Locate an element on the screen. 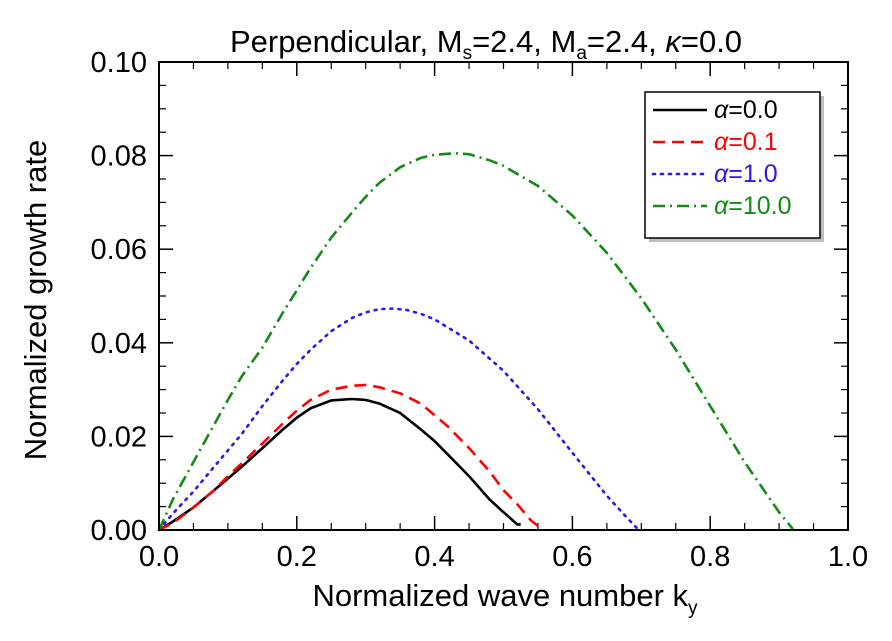 This screenshot has height=641, width=892. legend-value: =0.0 is located at coordinates (752, 110).